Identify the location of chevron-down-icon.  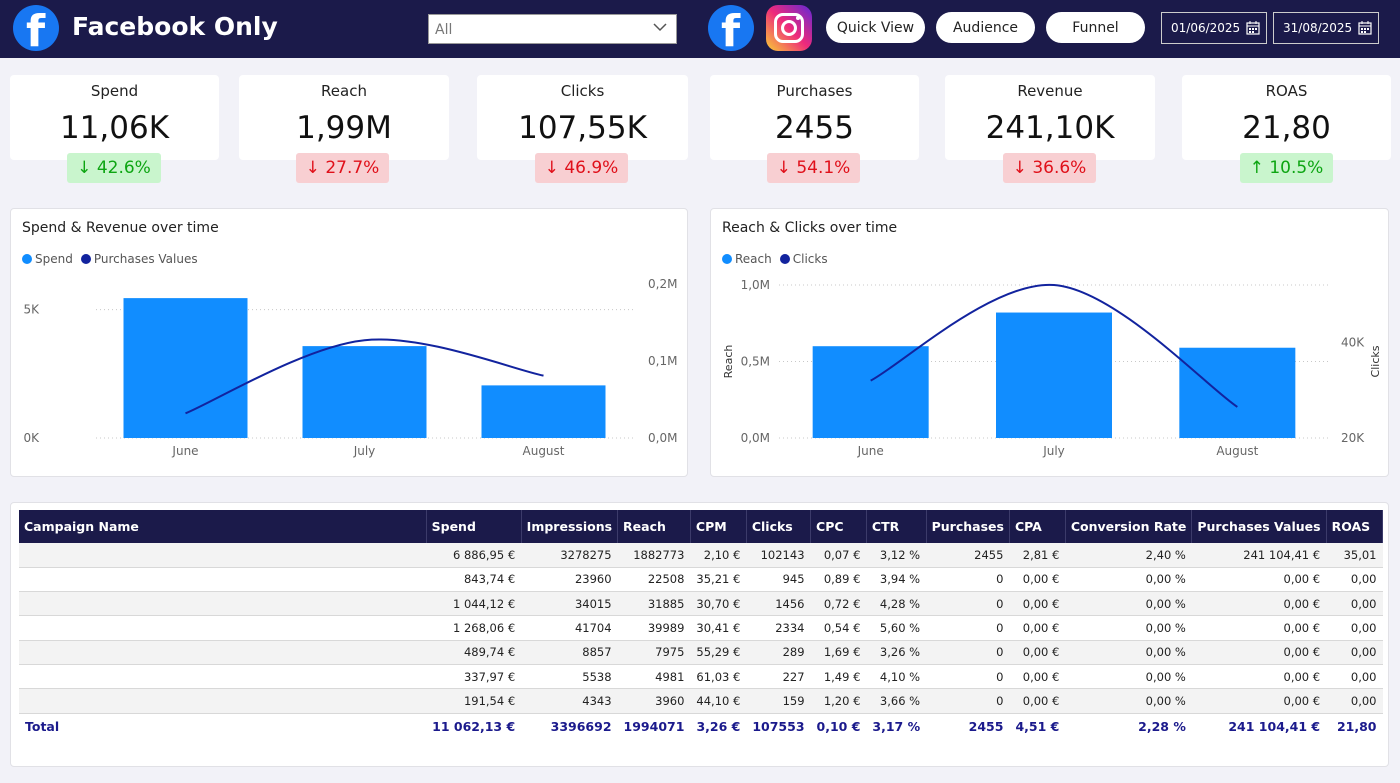
(660, 27).